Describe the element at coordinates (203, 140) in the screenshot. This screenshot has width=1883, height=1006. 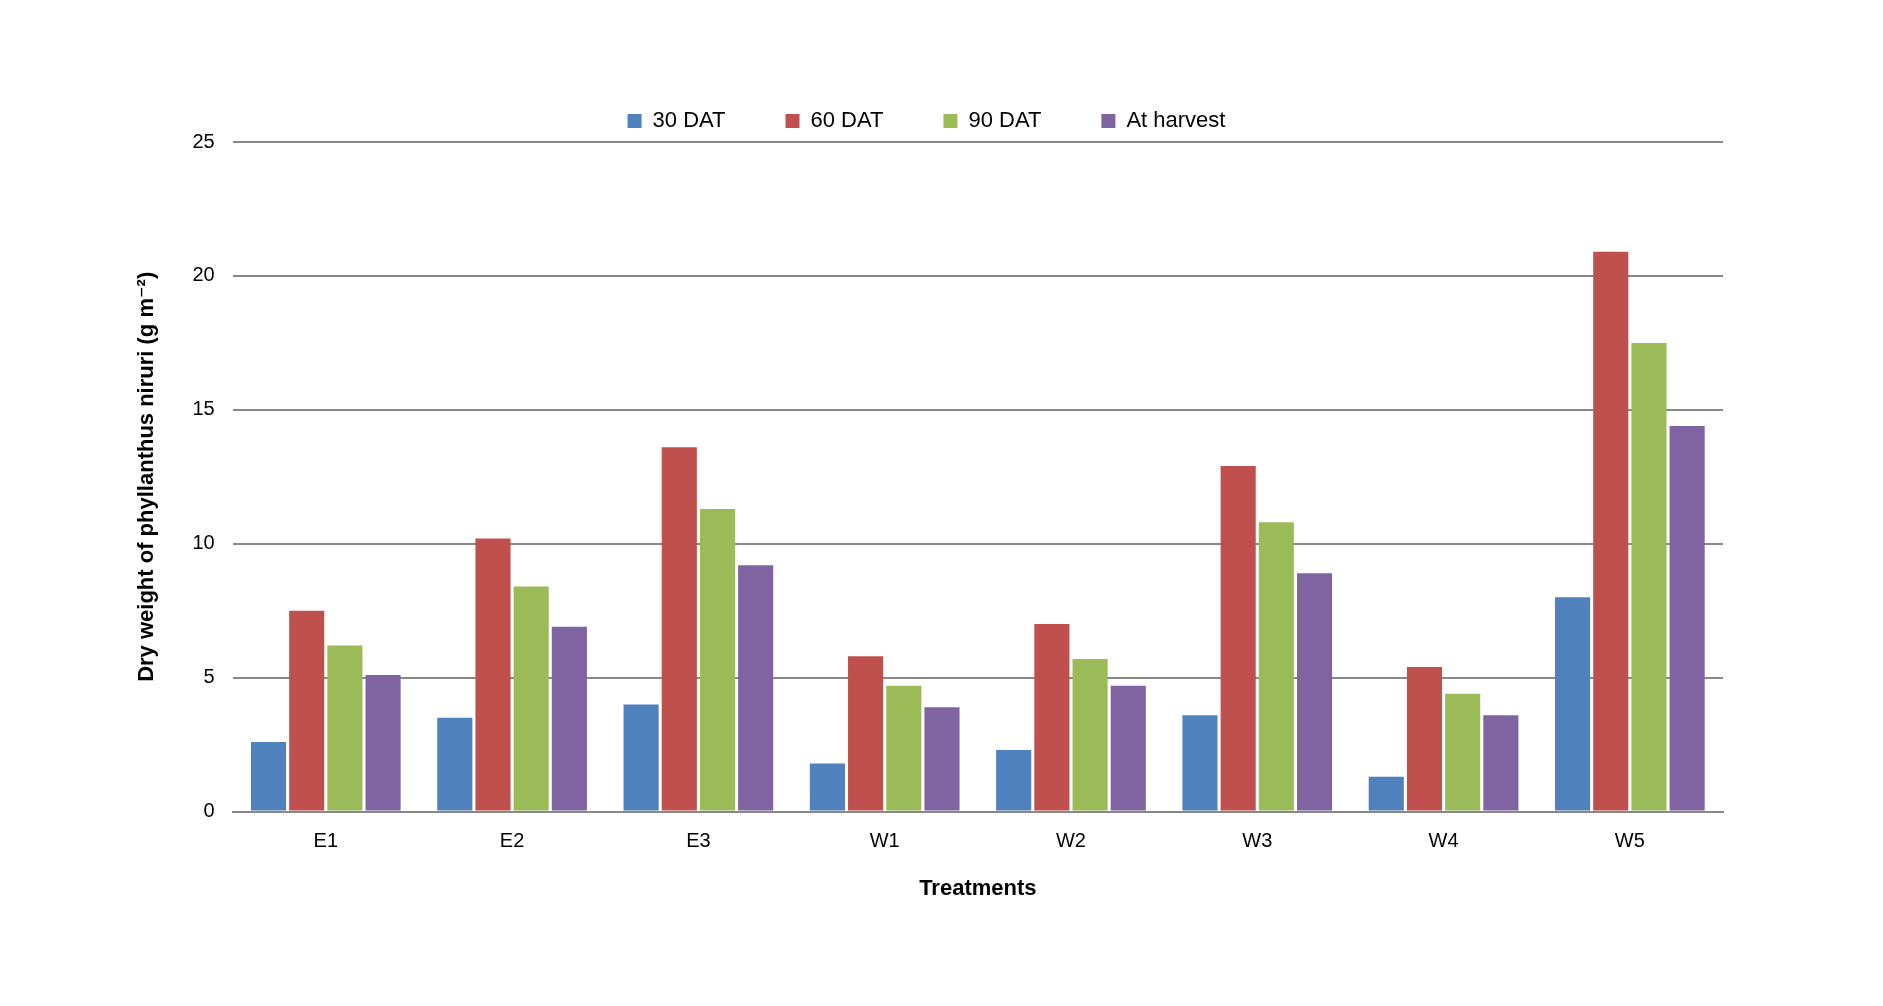
I see `y-tick-label: 25` at that location.